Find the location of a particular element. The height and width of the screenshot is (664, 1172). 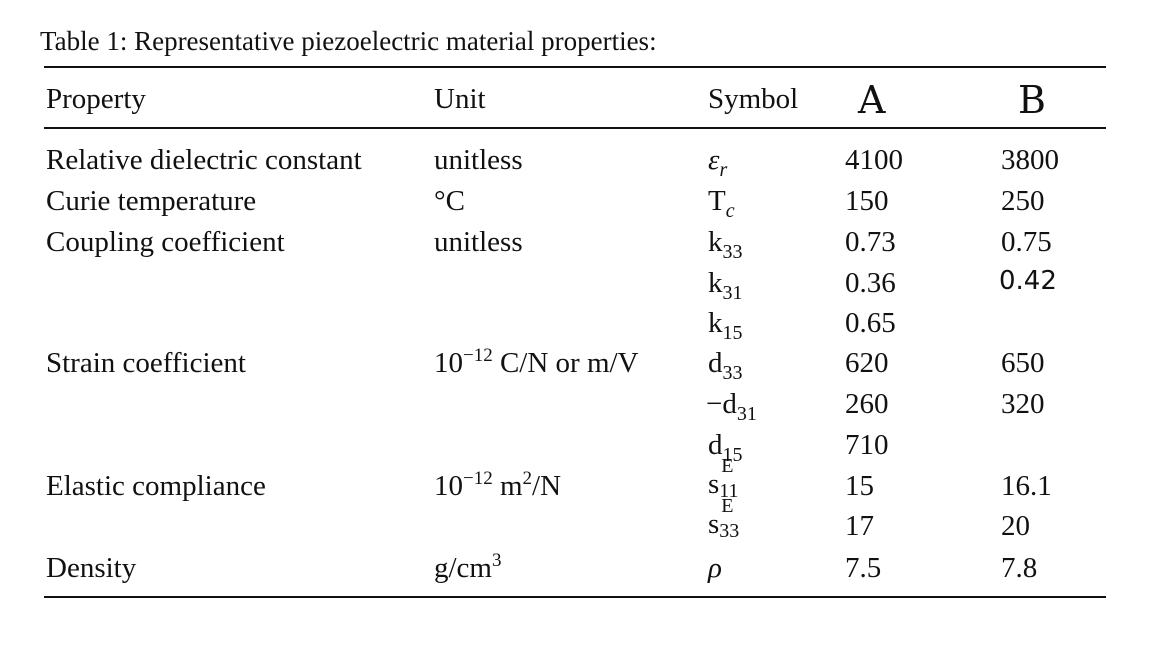

symbol-base: −d is located at coordinates (721, 404).